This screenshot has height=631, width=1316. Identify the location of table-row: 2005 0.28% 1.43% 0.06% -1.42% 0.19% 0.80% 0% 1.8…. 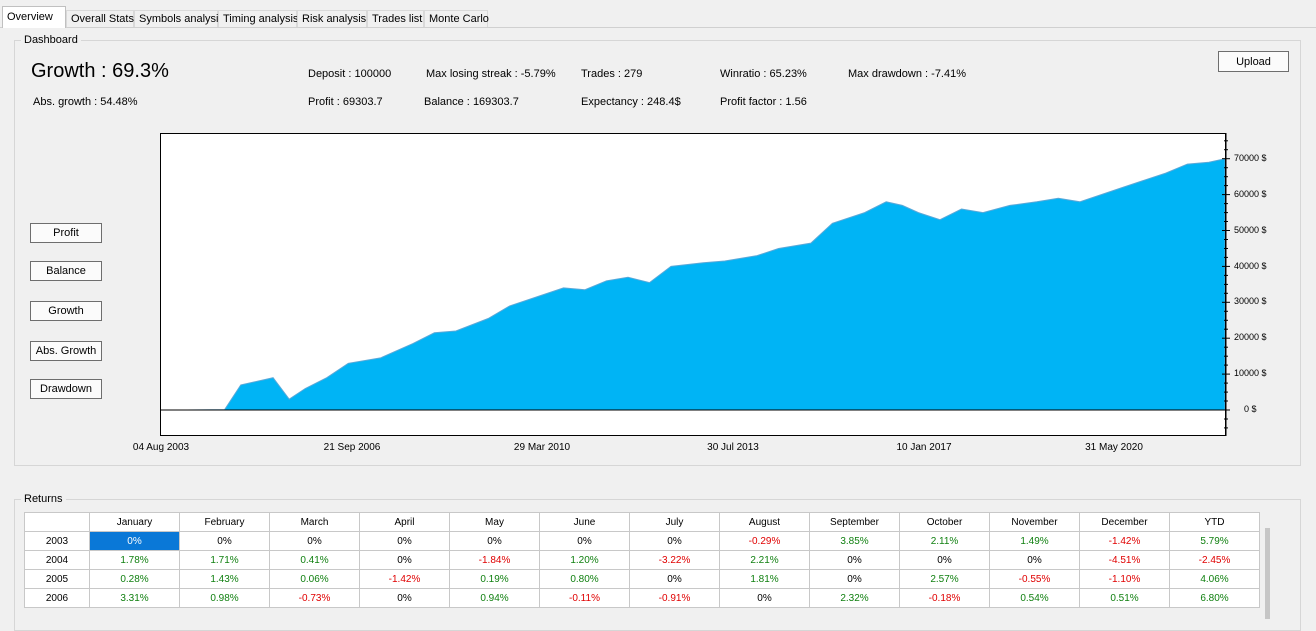
(642, 579).